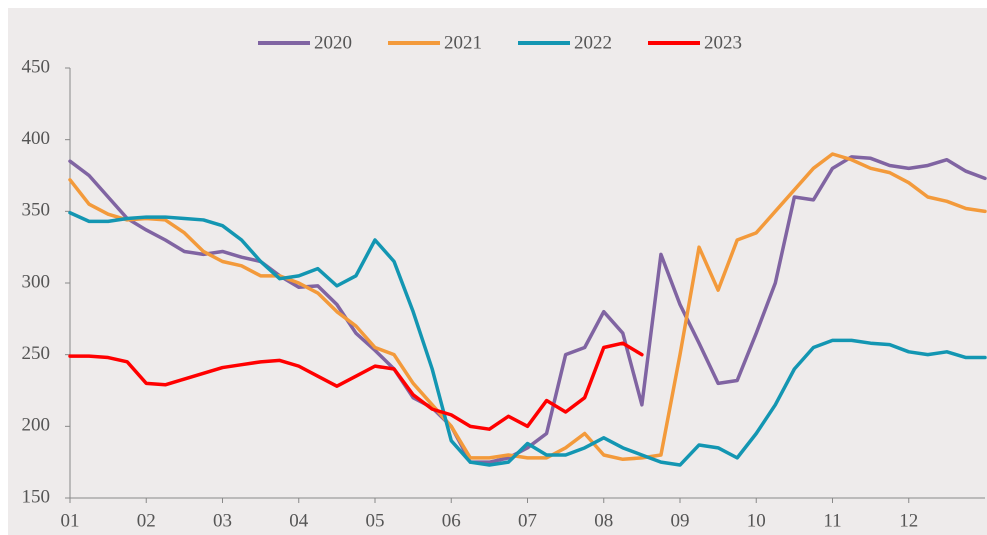 This screenshot has height=535, width=987. Describe the element at coordinates (451, 520) in the screenshot. I see `x-tick-label: 06` at that location.